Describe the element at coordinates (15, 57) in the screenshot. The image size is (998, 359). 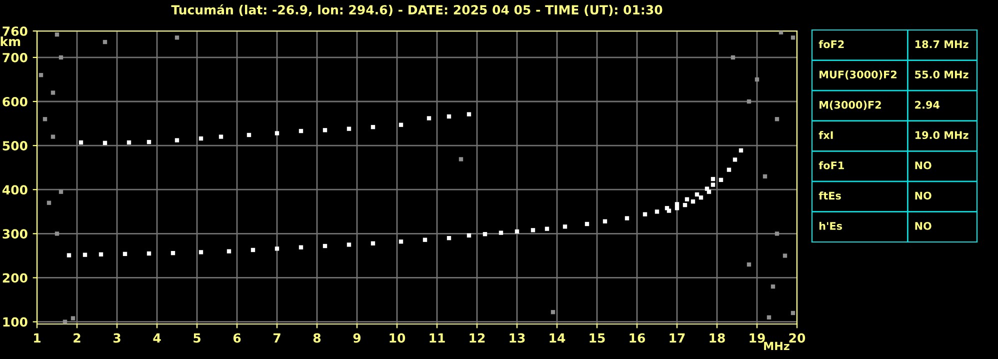
I see `y-tick-label: 700` at that location.